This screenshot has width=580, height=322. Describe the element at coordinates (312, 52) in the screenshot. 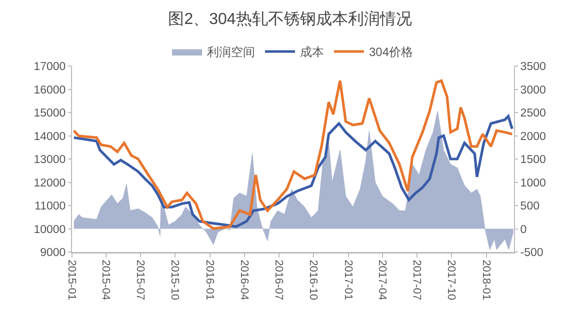

I see `legend-label: 成本` at that location.